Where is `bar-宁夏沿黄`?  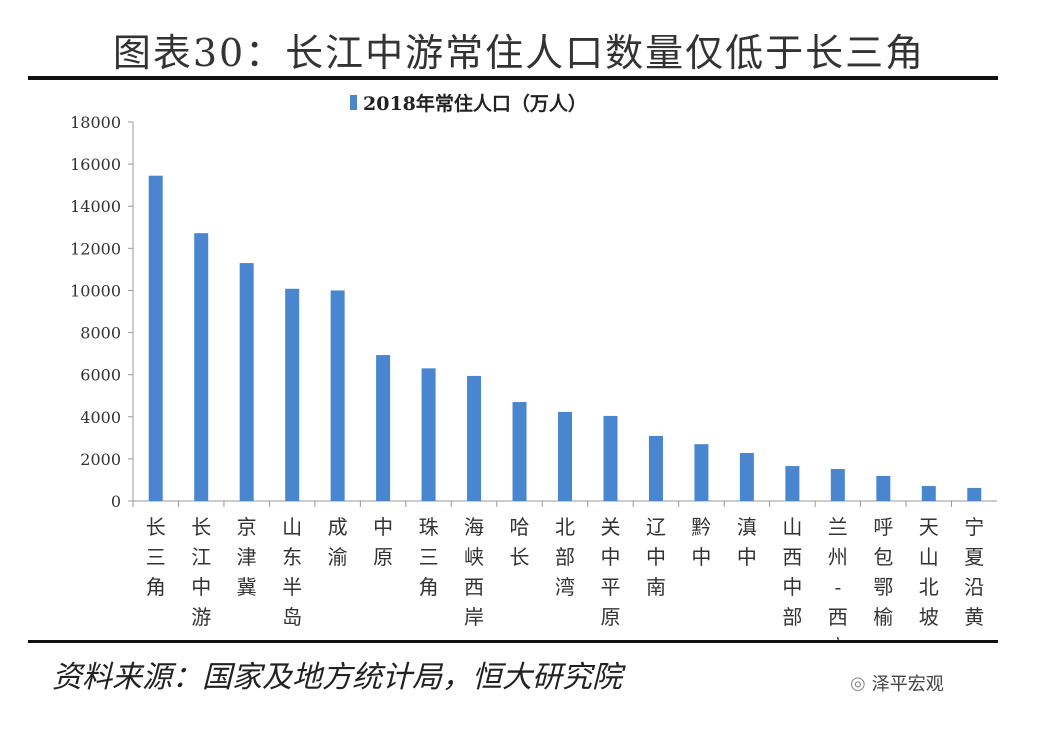 bar-宁夏沿黄 is located at coordinates (974, 494).